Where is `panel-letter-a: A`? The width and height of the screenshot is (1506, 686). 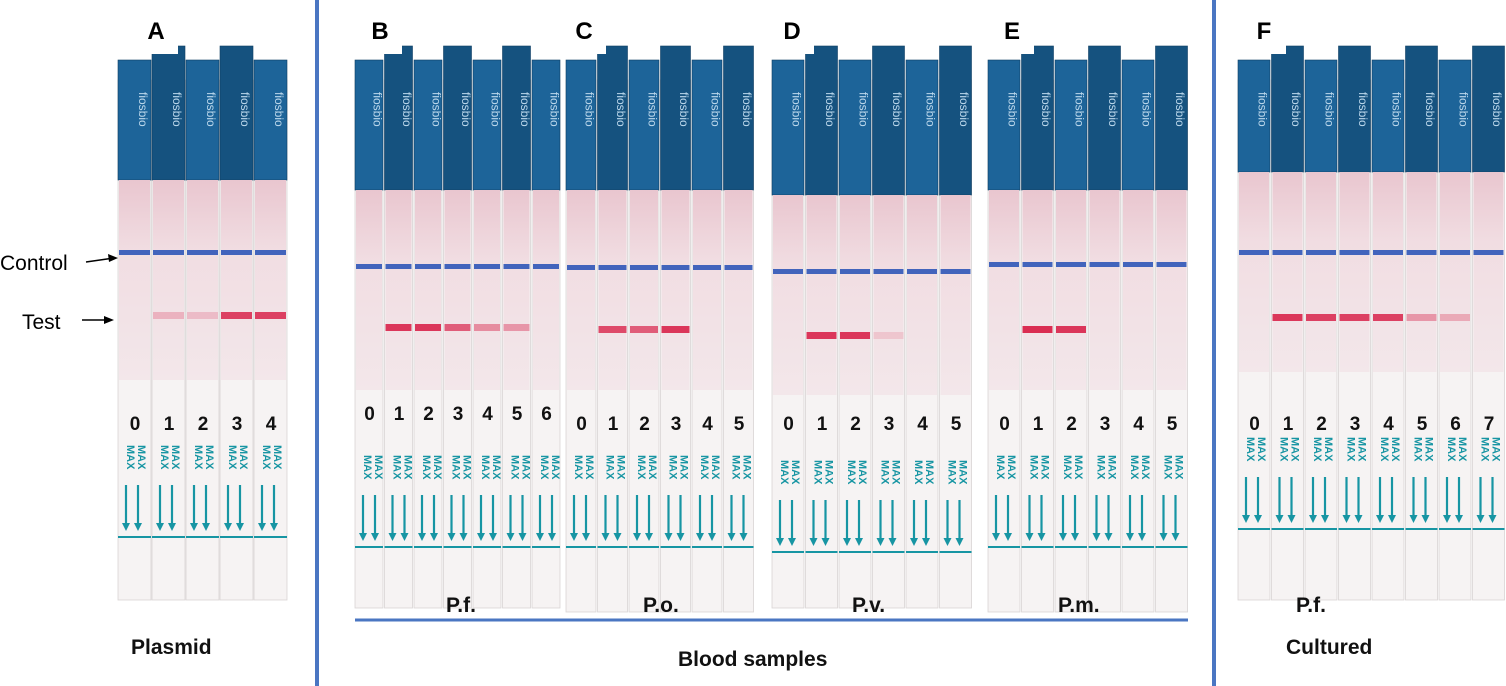
panel-letter-a: A is located at coordinates (156, 32).